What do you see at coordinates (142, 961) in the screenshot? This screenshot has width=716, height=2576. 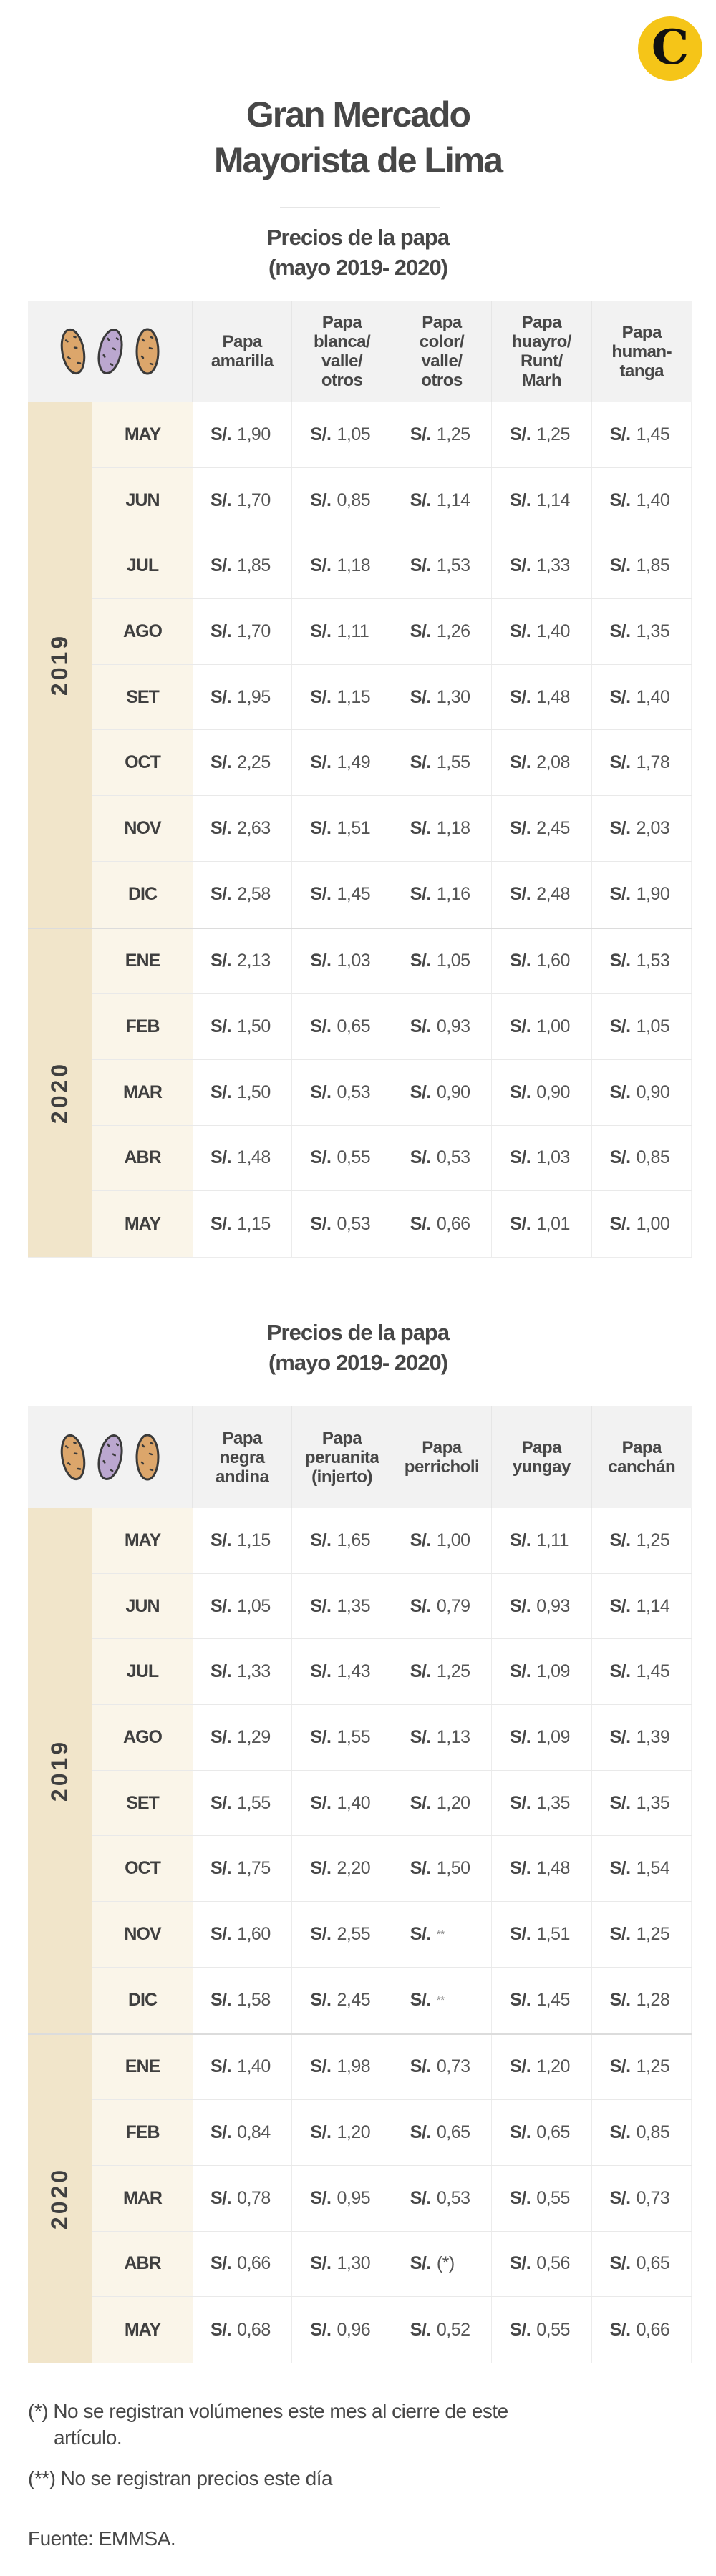 I see `month-label: ENE` at bounding box center [142, 961].